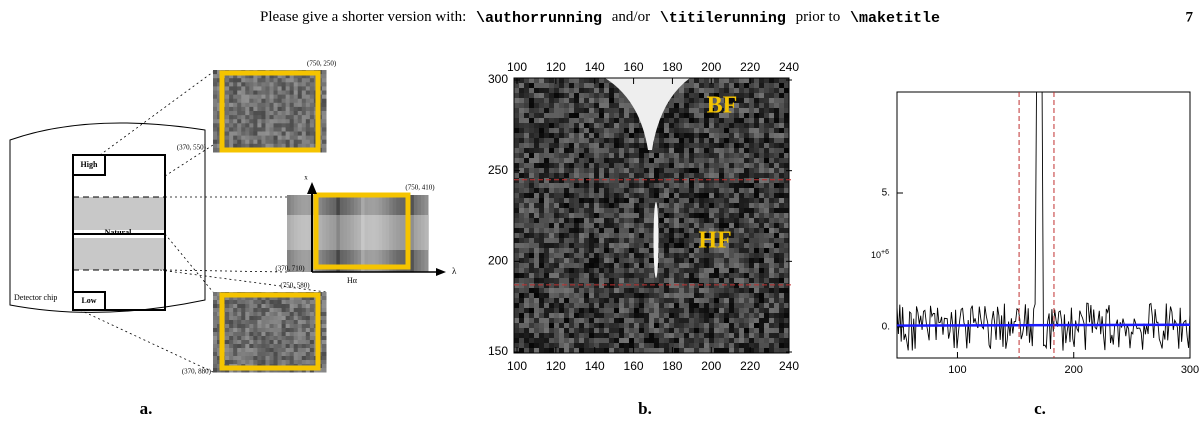 Image resolution: width=1201 pixels, height=431 pixels. I want to click on baseline-fit, so click(1043, 325).